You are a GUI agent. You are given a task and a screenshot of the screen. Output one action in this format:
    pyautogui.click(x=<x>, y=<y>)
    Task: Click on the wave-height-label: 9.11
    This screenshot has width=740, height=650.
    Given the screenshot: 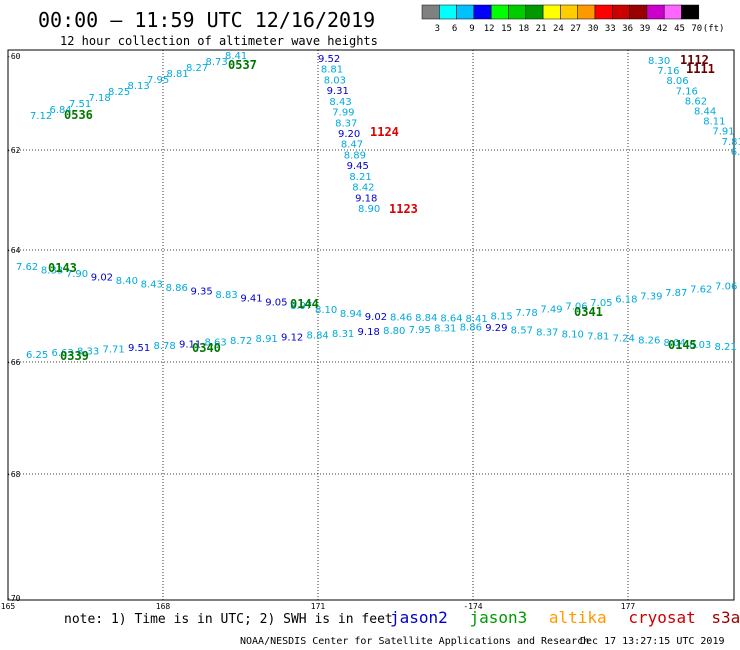 What is the action you would take?
    pyautogui.click(x=190, y=344)
    